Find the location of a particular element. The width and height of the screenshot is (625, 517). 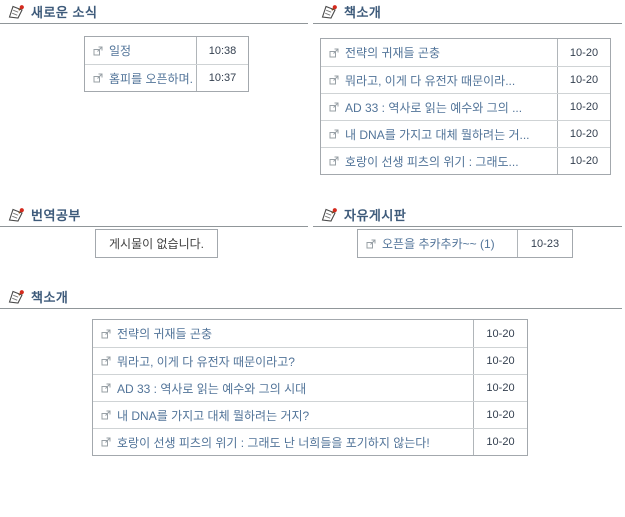

empty-posts-notice: 게시물이 없습니다. is located at coordinates (156, 243).